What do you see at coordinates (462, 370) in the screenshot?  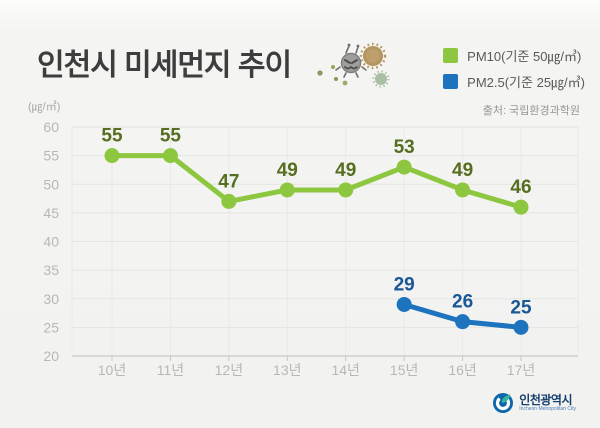 I see `svg-text: 16년` at bounding box center [462, 370].